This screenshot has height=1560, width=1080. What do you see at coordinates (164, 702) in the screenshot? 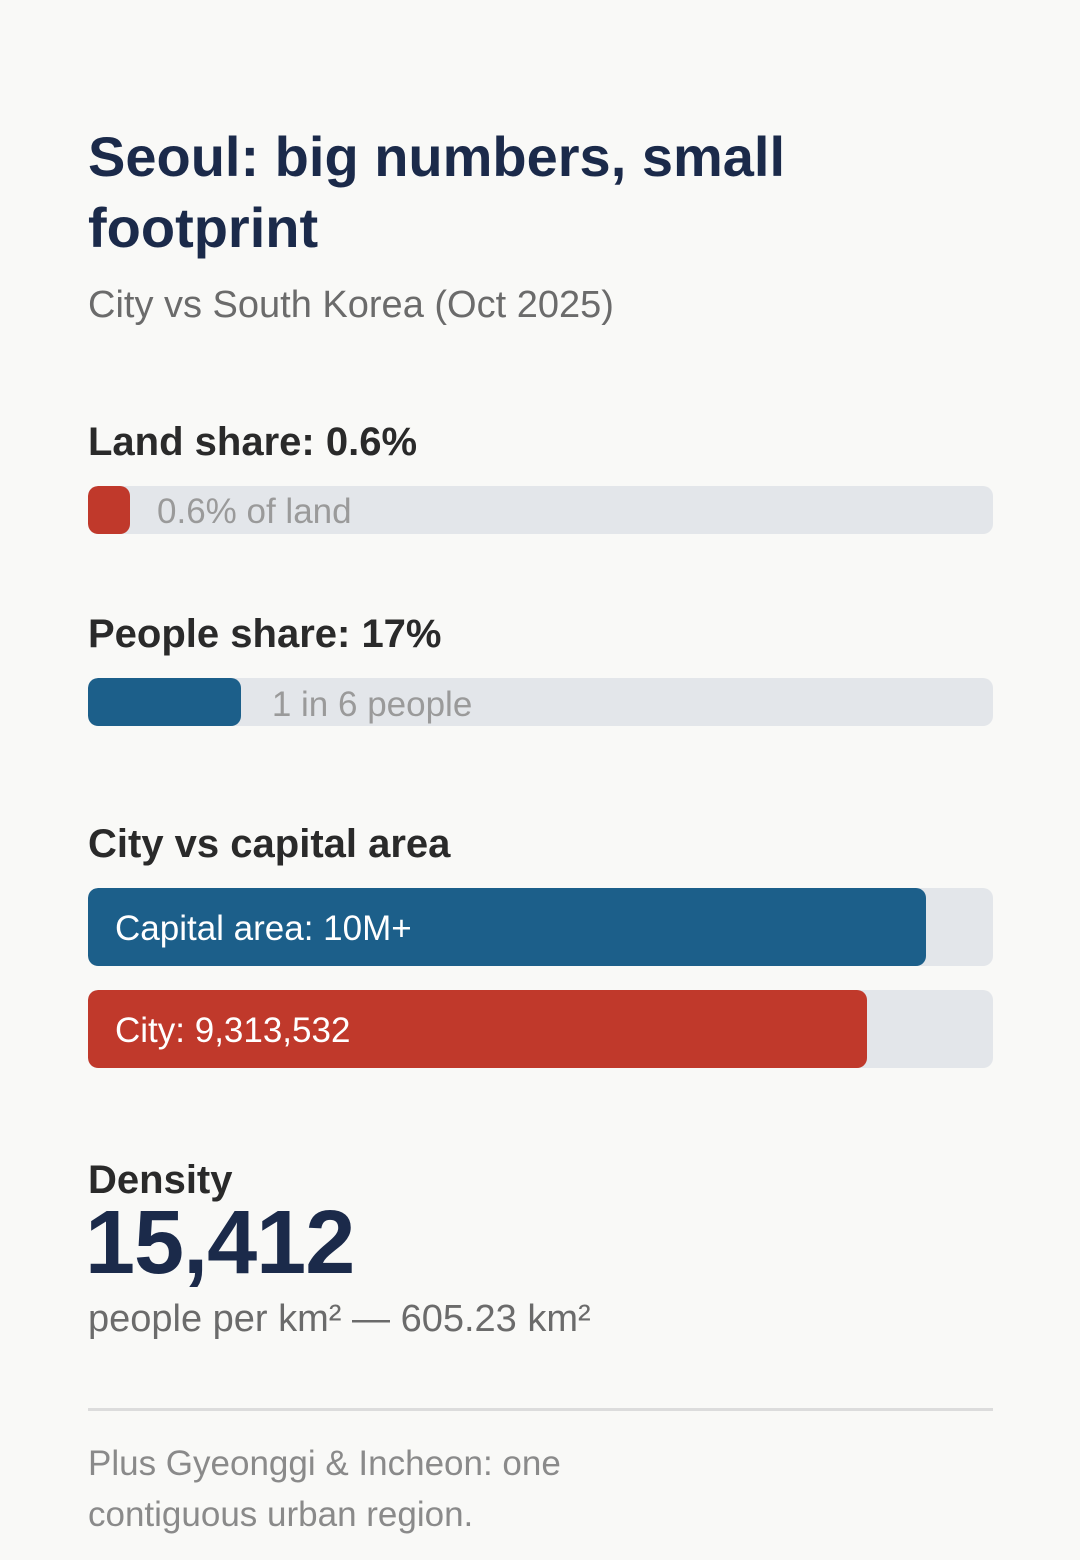
I see `people-share-bar-fill` at bounding box center [164, 702].